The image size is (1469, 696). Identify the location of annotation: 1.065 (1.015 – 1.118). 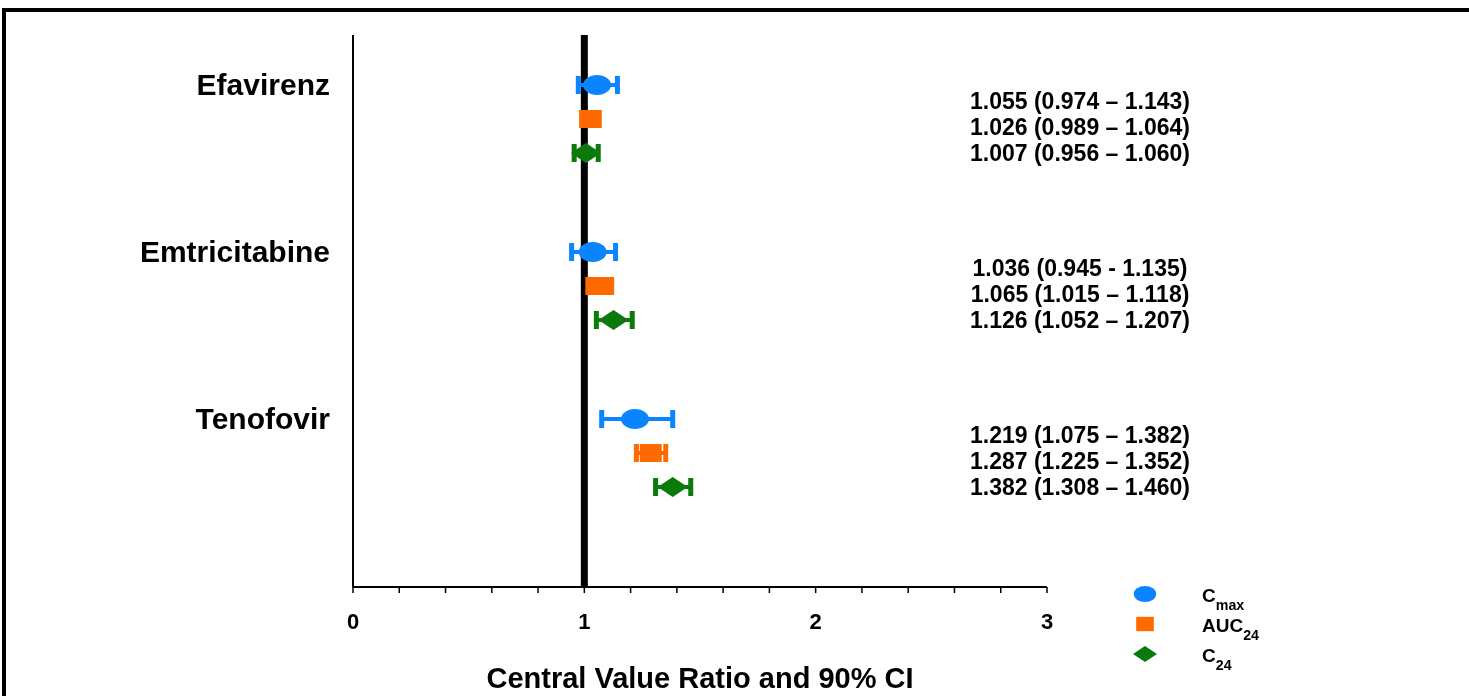
(1080, 294).